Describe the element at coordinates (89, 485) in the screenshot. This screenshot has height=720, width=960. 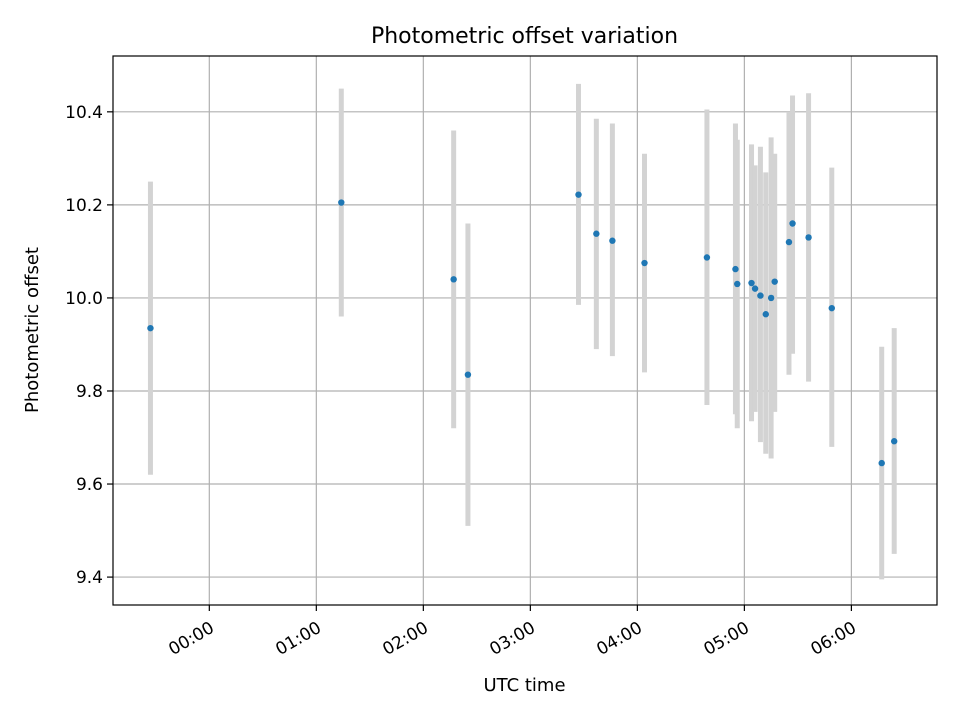
I see `y-tick-label: 9.6` at that location.